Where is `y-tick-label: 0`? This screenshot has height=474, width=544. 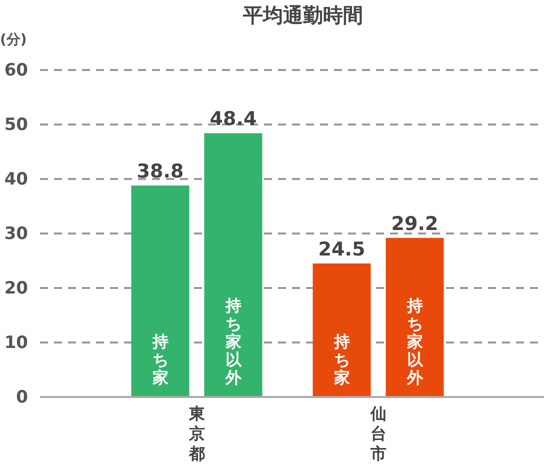 y-tick-label: 0 is located at coordinates (22, 397).